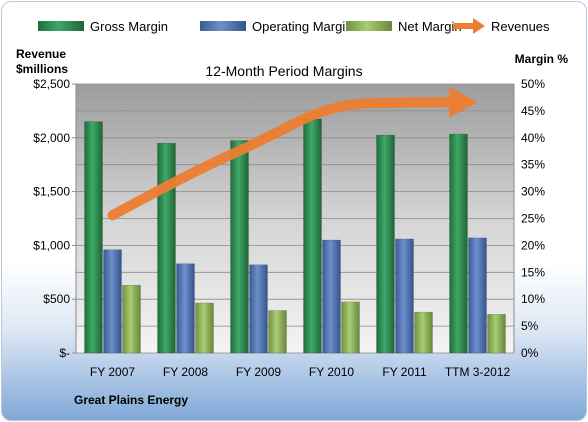 This screenshot has width=588, height=422. I want to click on y-left-label-line2: $millions, so click(42, 69).